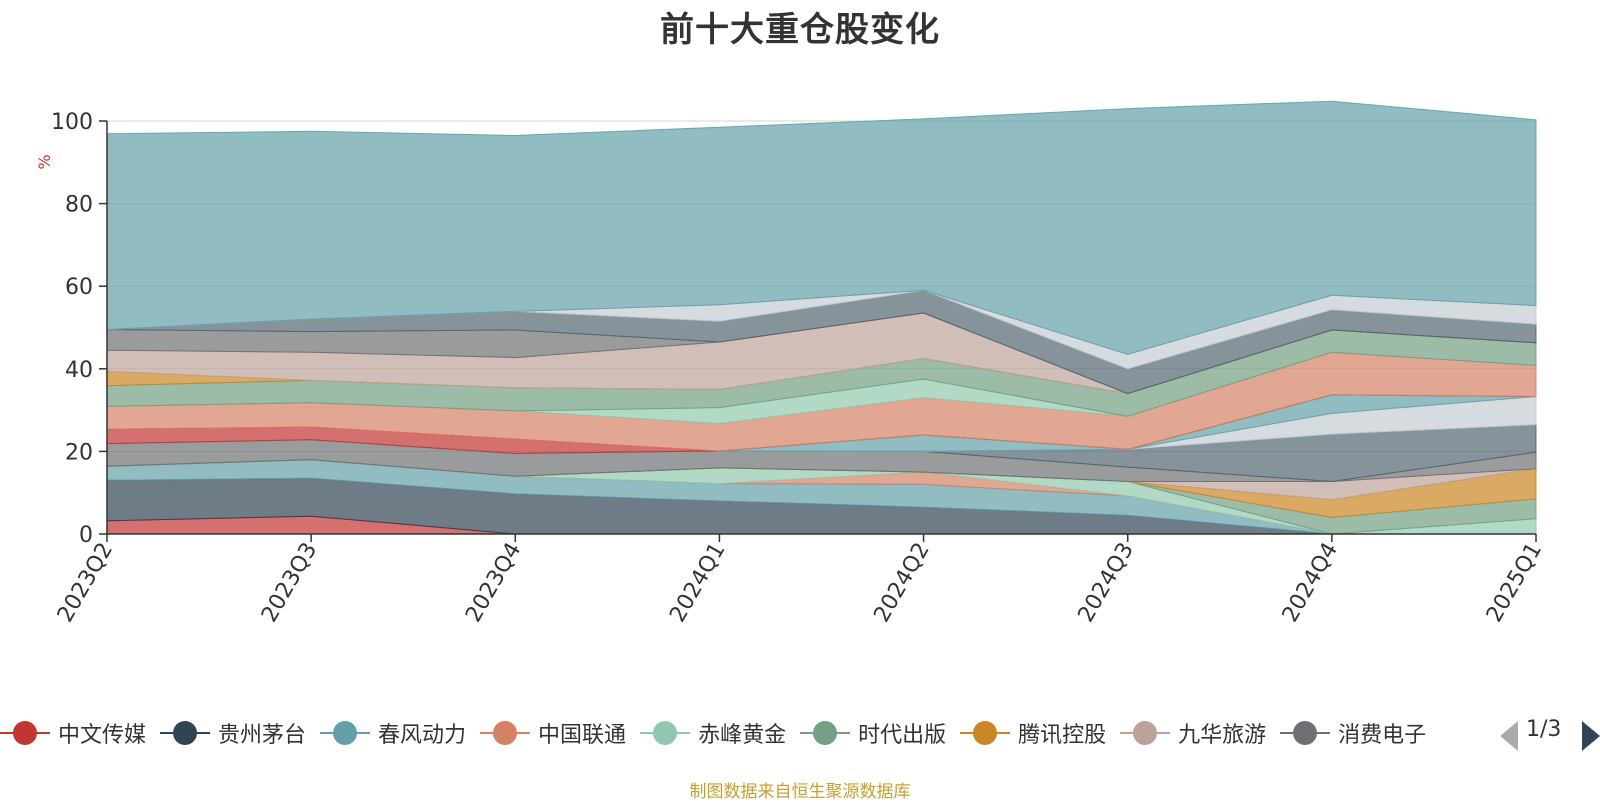  What do you see at coordinates (901, 583) in the screenshot?
I see `x-tick-label: 2024Q2` at bounding box center [901, 583].